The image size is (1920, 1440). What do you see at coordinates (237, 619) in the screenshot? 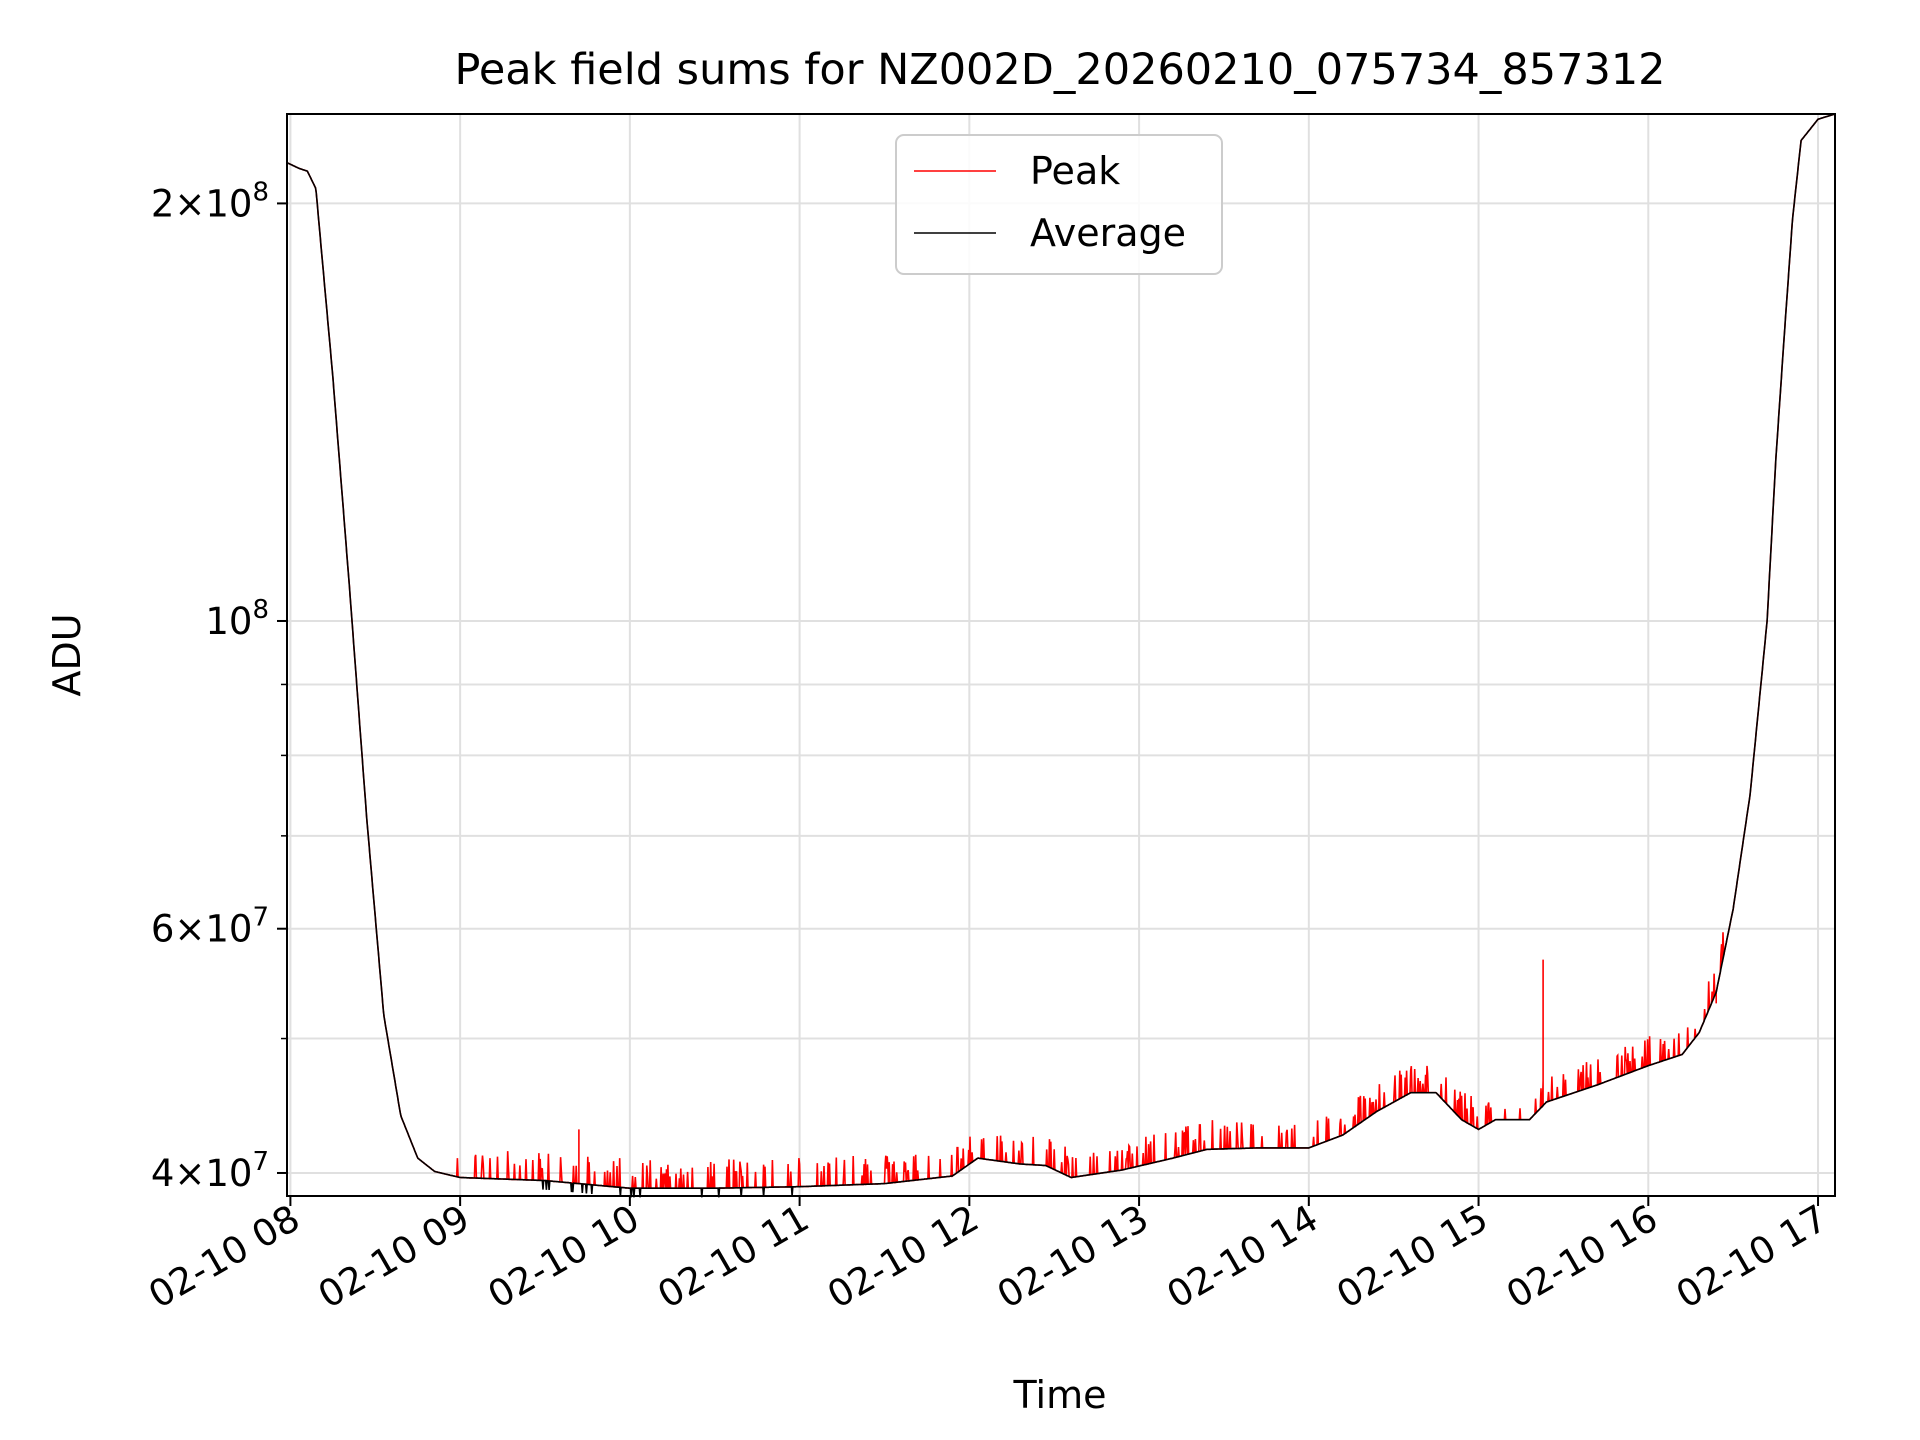
I see `y-tick-label: 108` at bounding box center [237, 619].